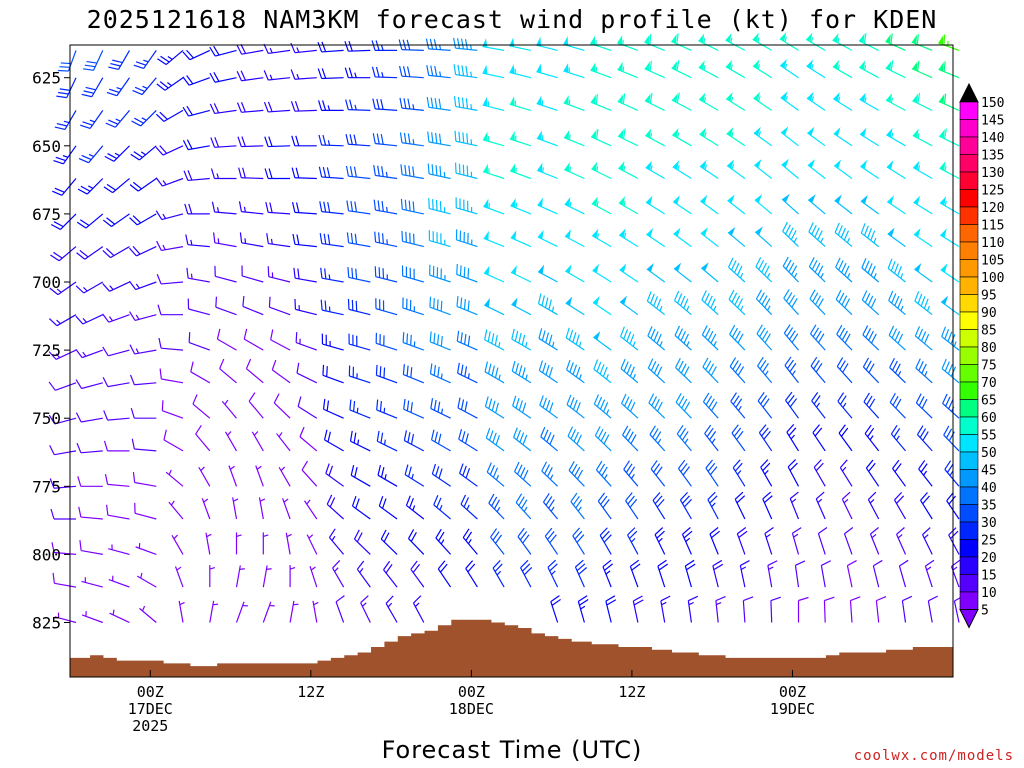  What do you see at coordinates (150, 692) in the screenshot?
I see `x-tick-label: 00Z` at bounding box center [150, 692].